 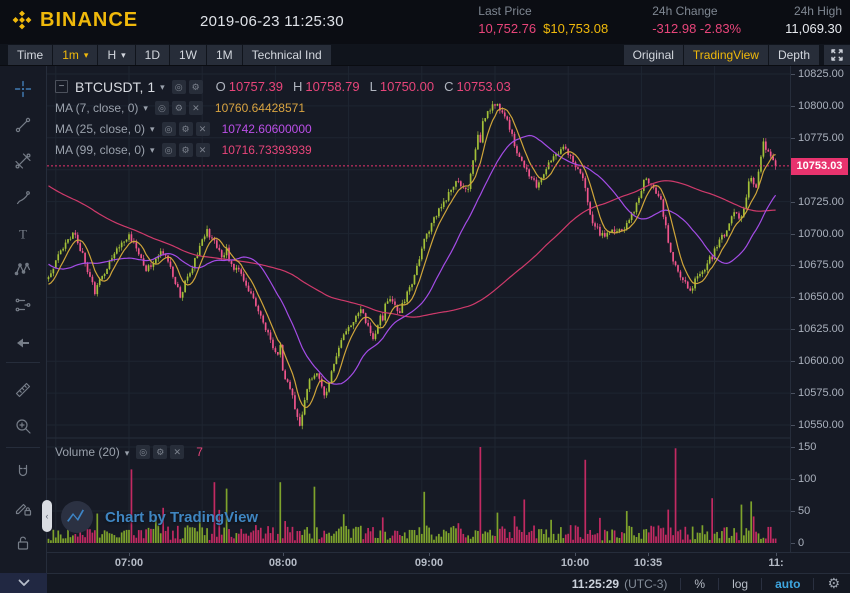 I want to click on volume-axis-label: 100, so click(x=807, y=479).